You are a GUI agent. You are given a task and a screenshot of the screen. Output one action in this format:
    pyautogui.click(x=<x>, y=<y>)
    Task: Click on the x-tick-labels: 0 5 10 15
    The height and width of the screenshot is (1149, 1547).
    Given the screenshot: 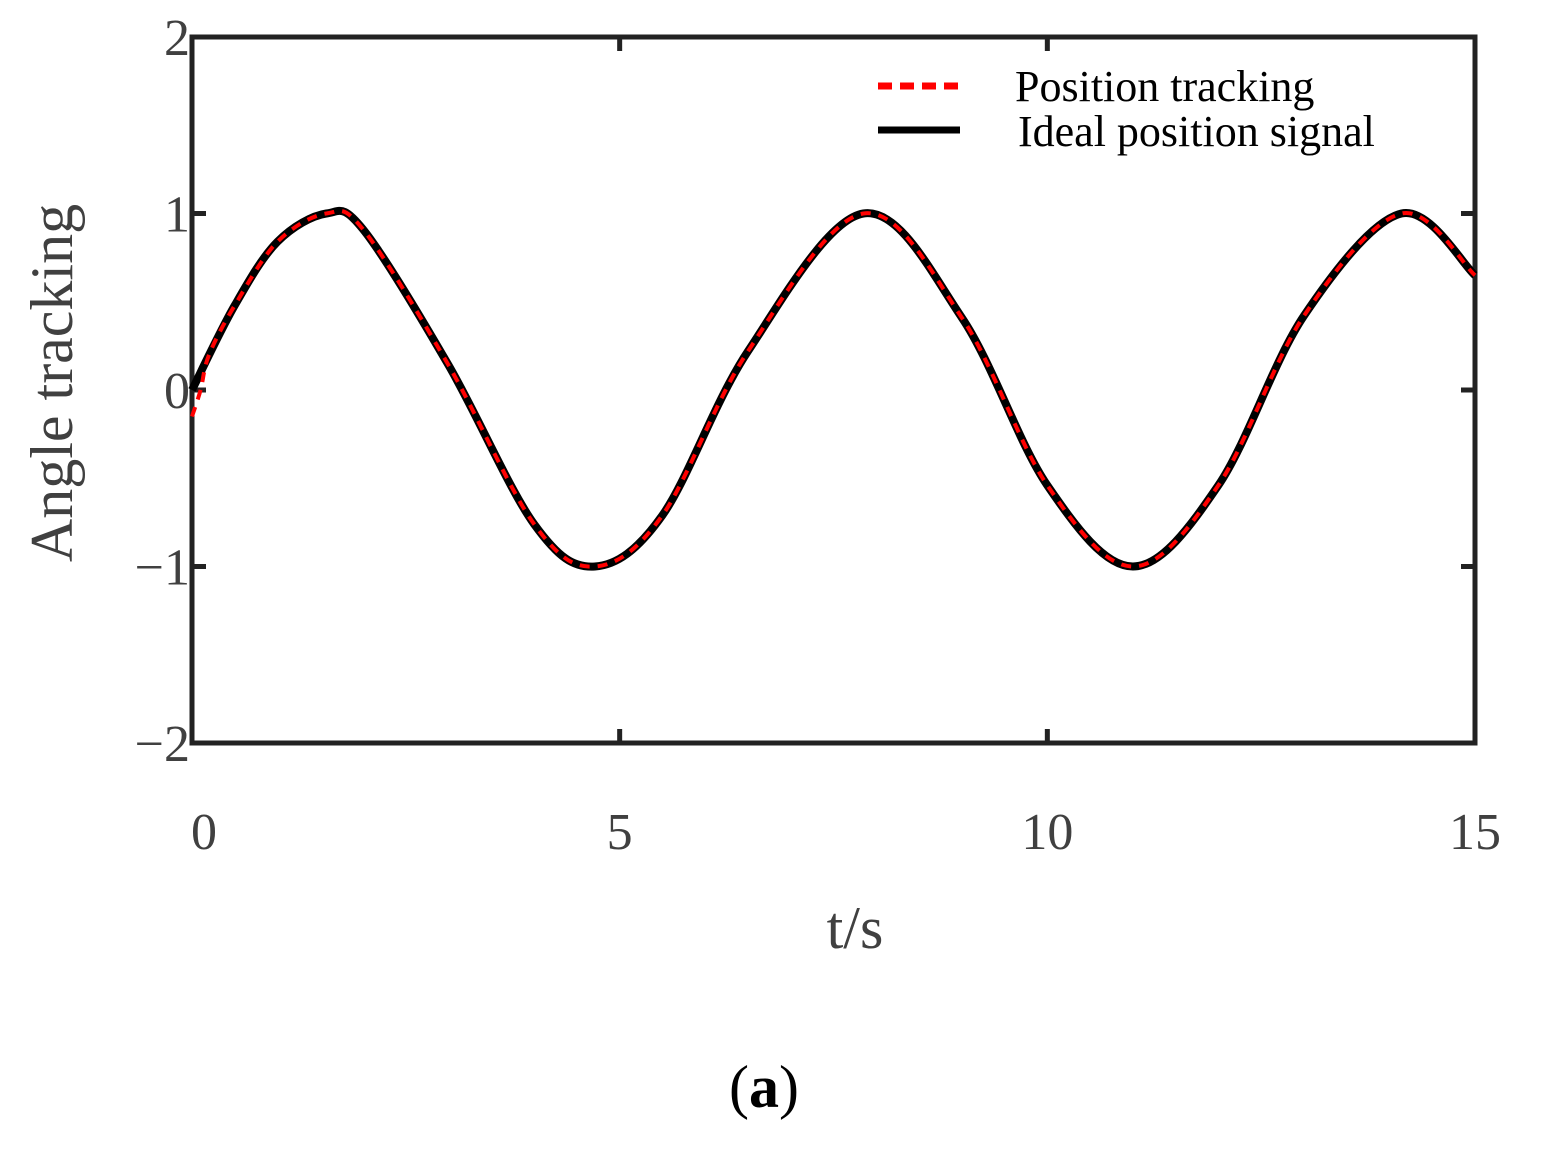 What is the action you would take?
    pyautogui.click(x=846, y=832)
    